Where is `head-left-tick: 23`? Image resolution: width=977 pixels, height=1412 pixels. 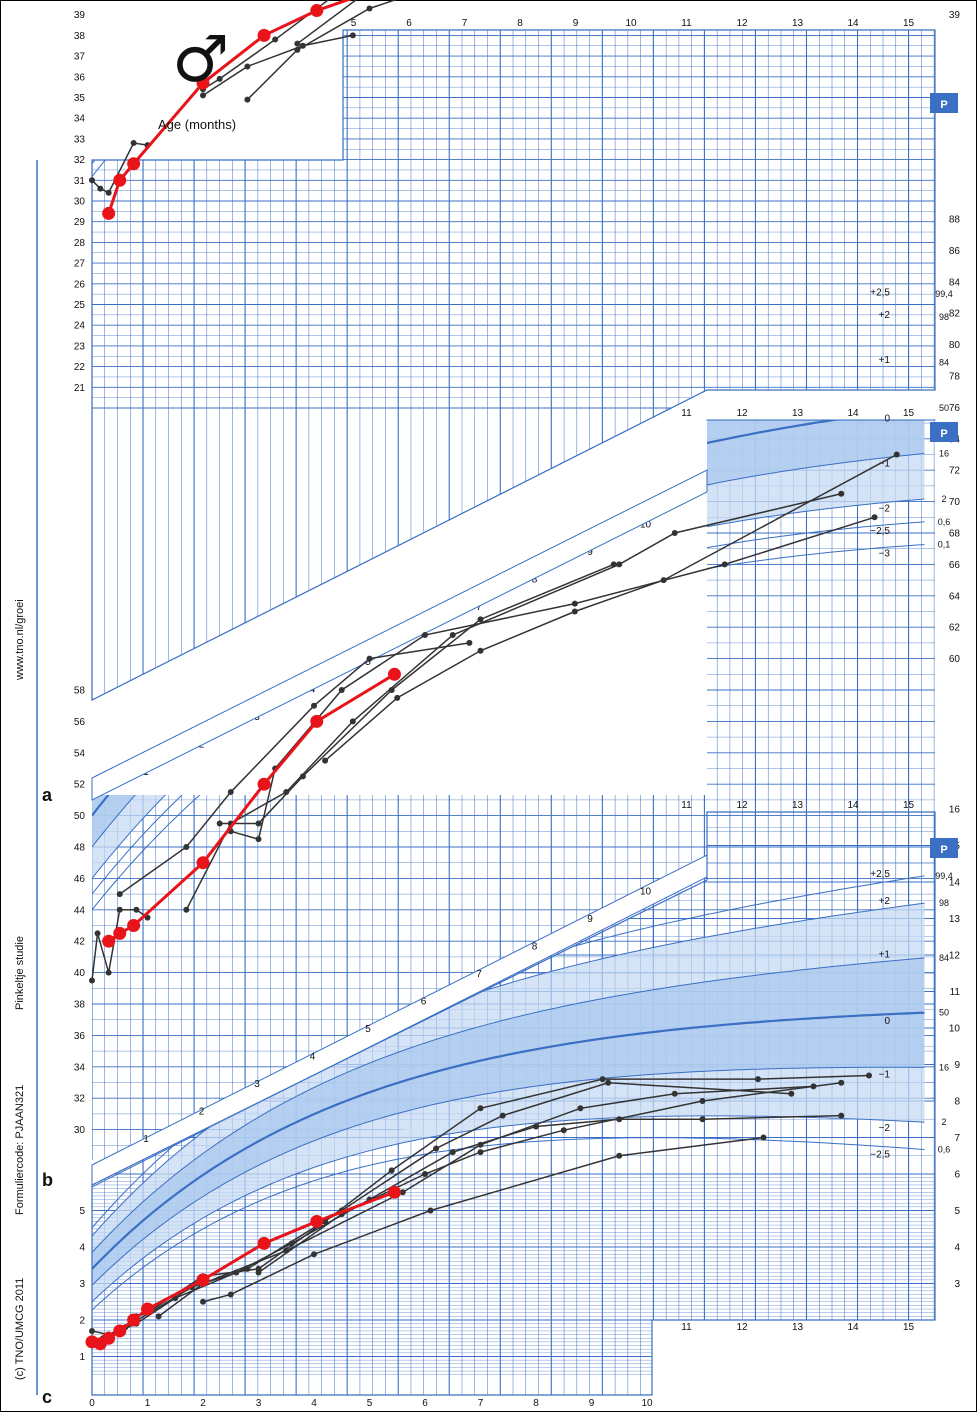
head-left-tick: 23 is located at coordinates (80, 346).